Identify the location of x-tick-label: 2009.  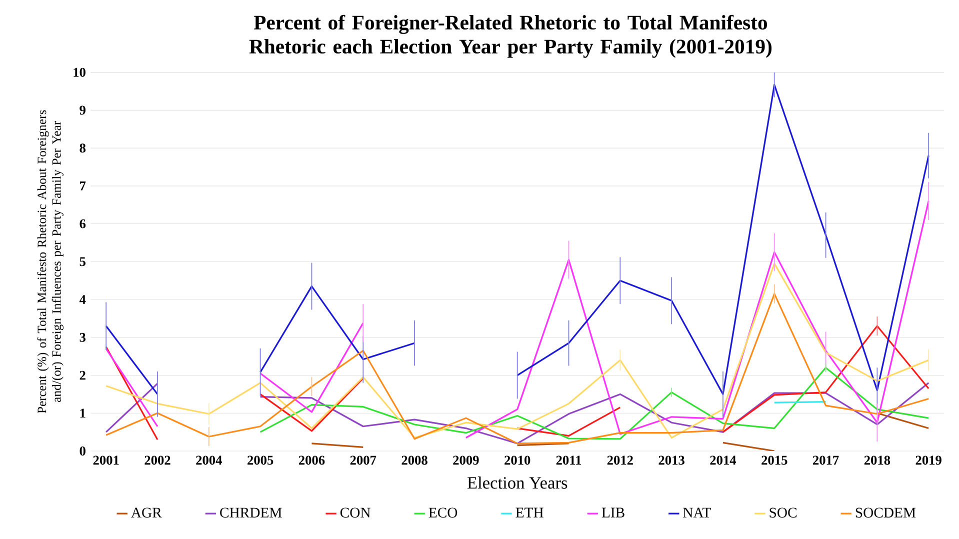
(466, 460).